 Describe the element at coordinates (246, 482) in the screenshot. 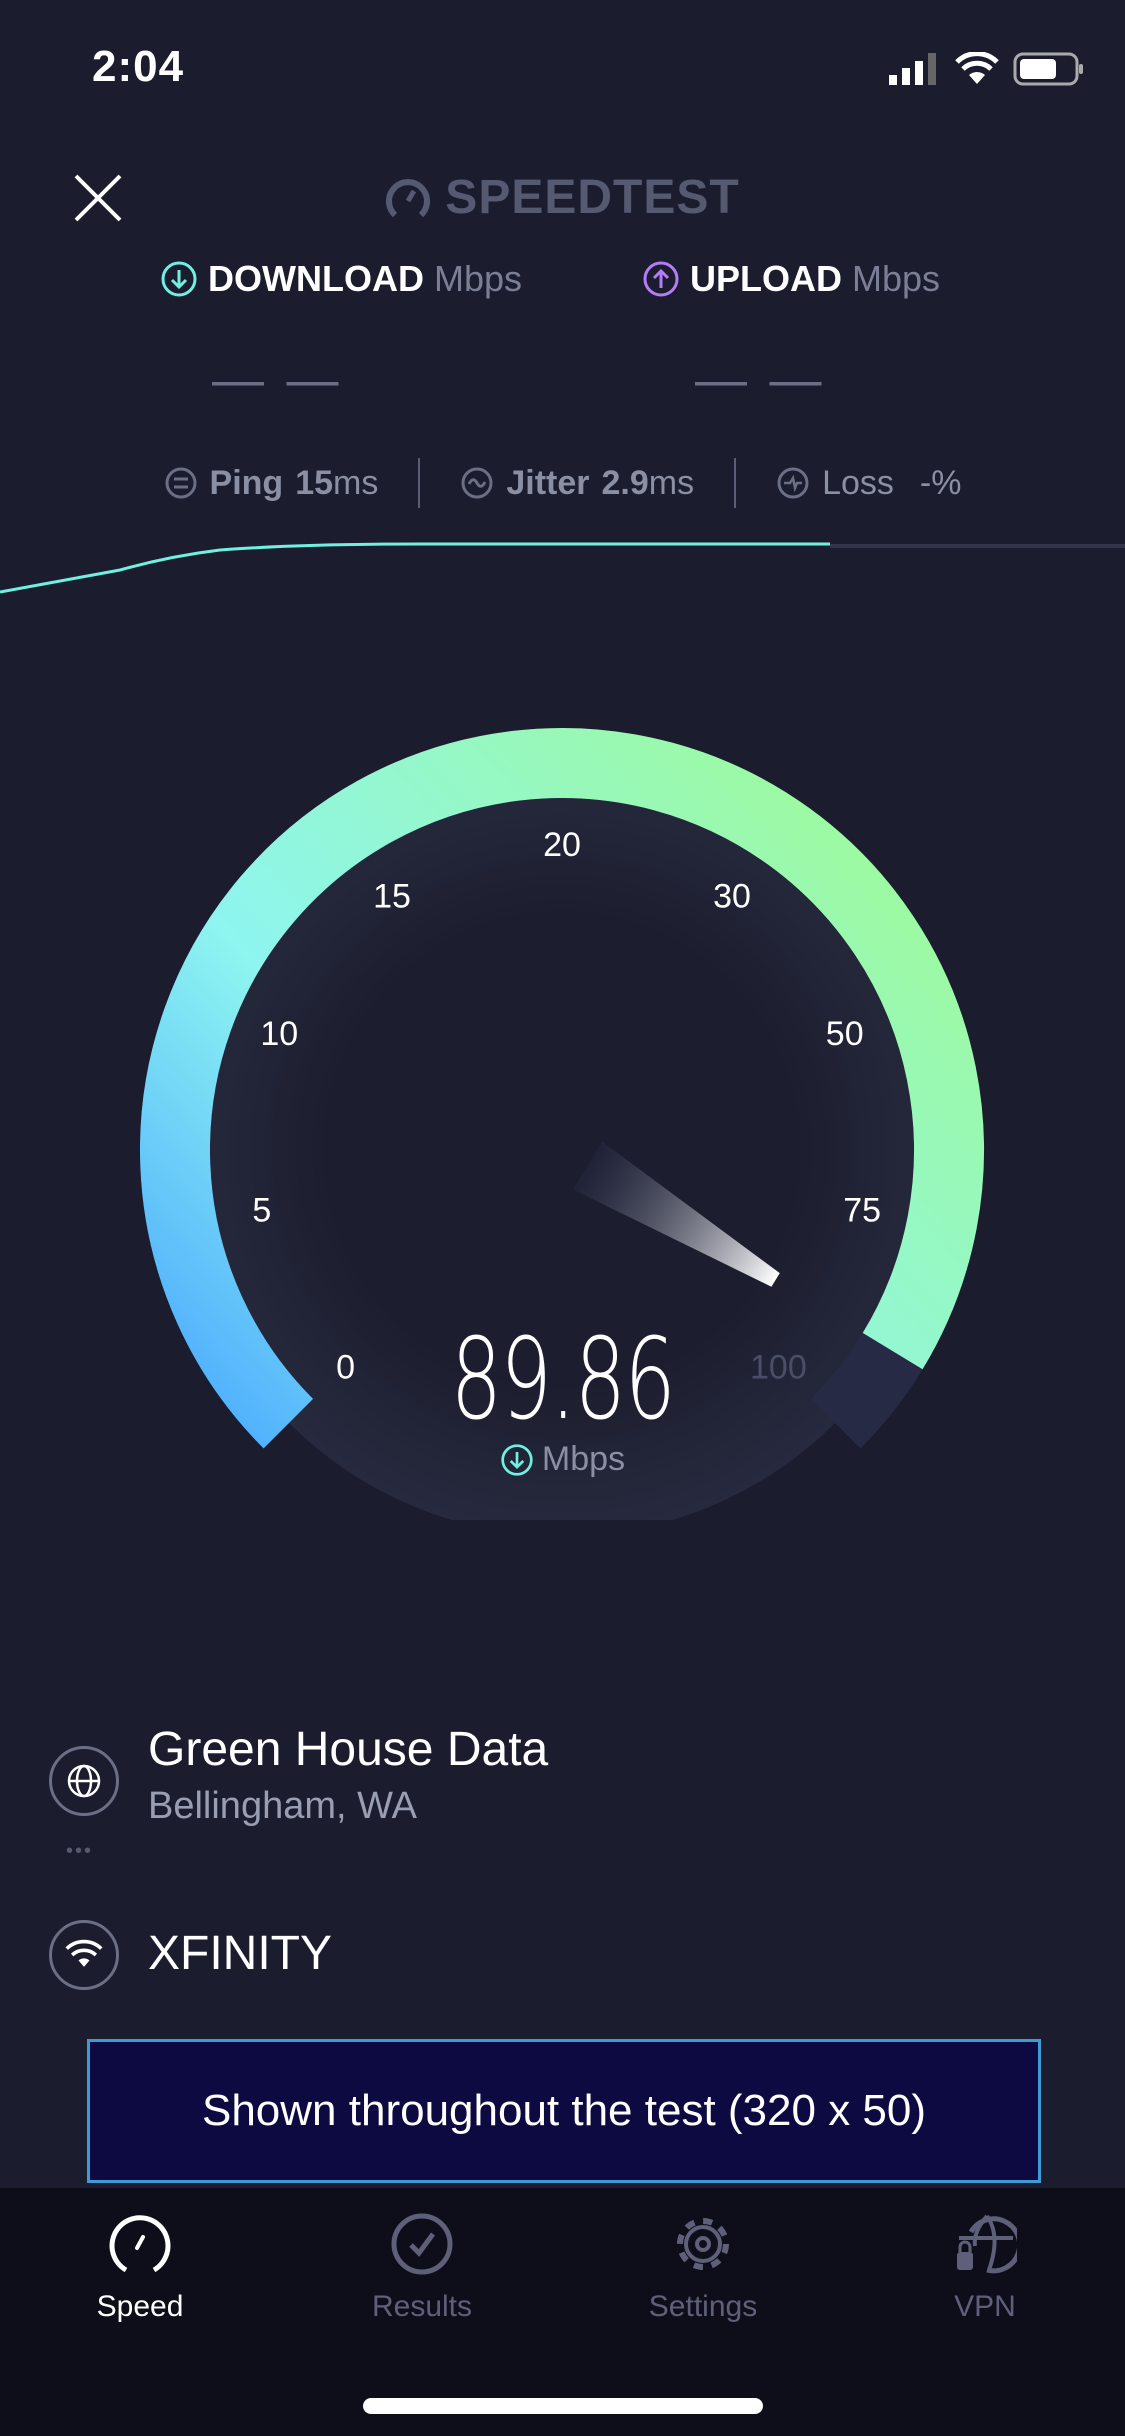

I see `ping-label: Ping` at that location.